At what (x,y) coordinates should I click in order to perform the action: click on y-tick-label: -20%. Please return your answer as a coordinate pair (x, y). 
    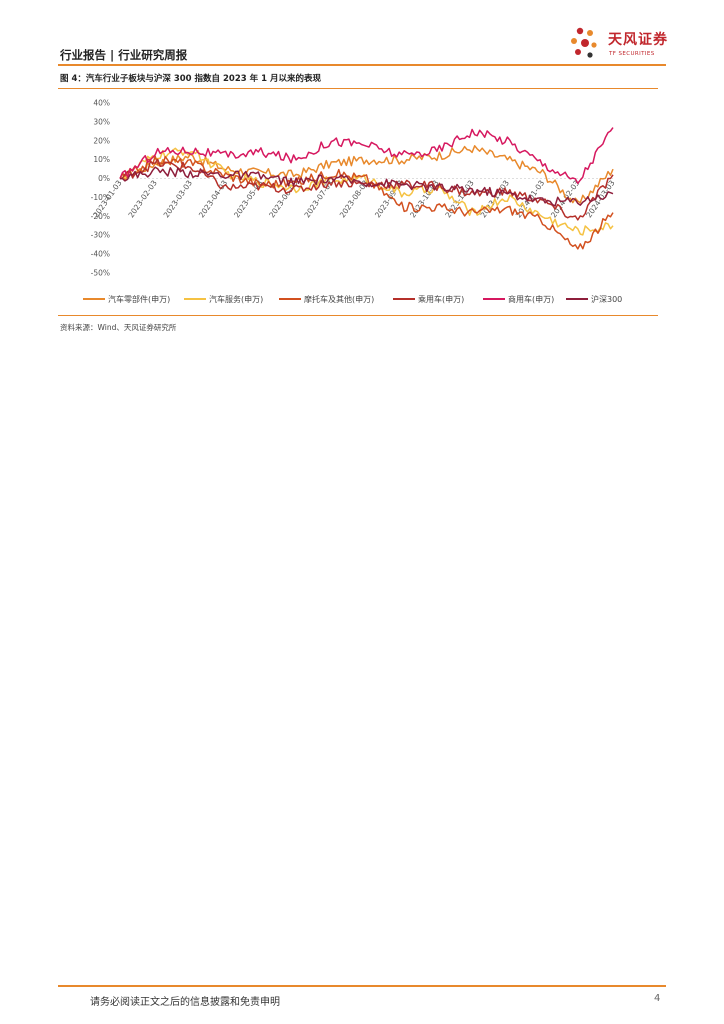
    Looking at the image, I should click on (100, 216).